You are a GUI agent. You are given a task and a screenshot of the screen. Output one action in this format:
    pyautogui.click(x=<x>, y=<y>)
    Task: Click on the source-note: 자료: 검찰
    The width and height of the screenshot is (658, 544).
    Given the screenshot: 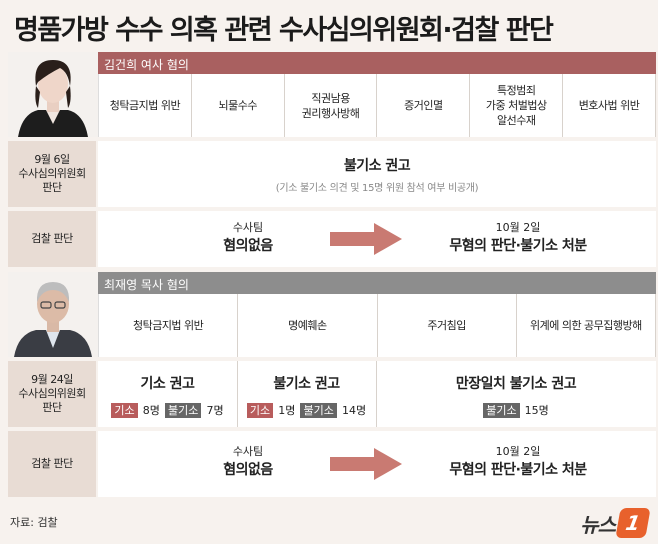 What is the action you would take?
    pyautogui.click(x=34, y=522)
    